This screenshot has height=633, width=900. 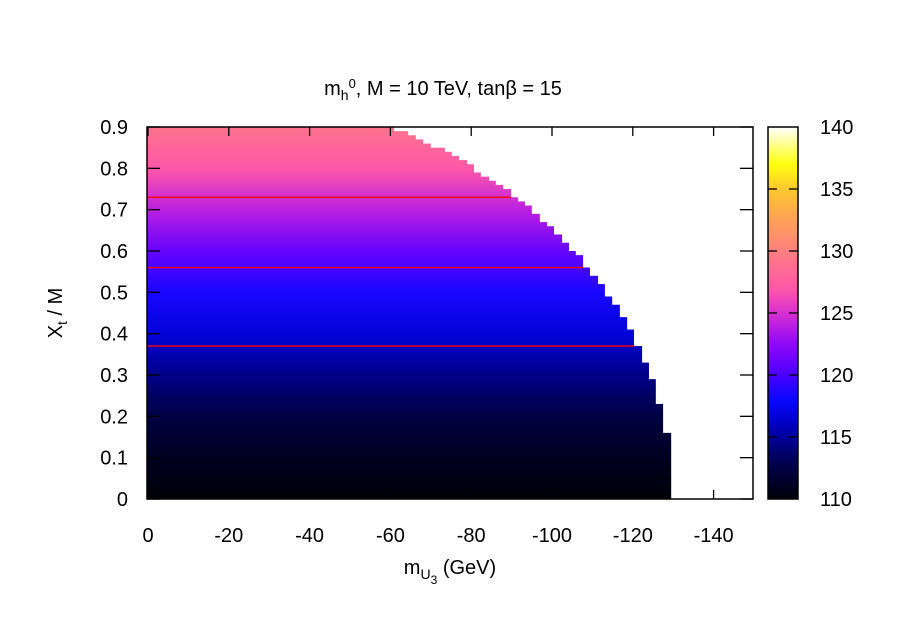 I want to click on y-tick-label: 0.8, so click(x=114, y=169).